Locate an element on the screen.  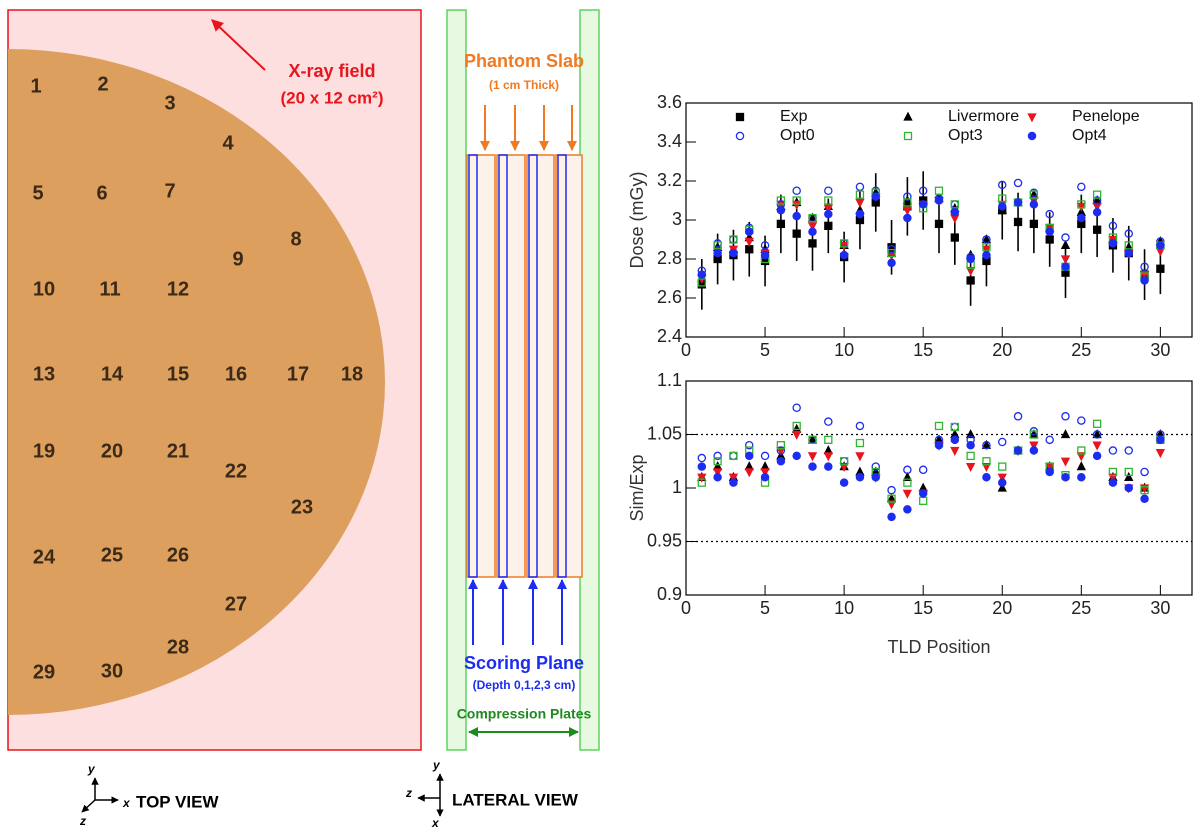
legend-label: Exp is located at coordinates (794, 116).